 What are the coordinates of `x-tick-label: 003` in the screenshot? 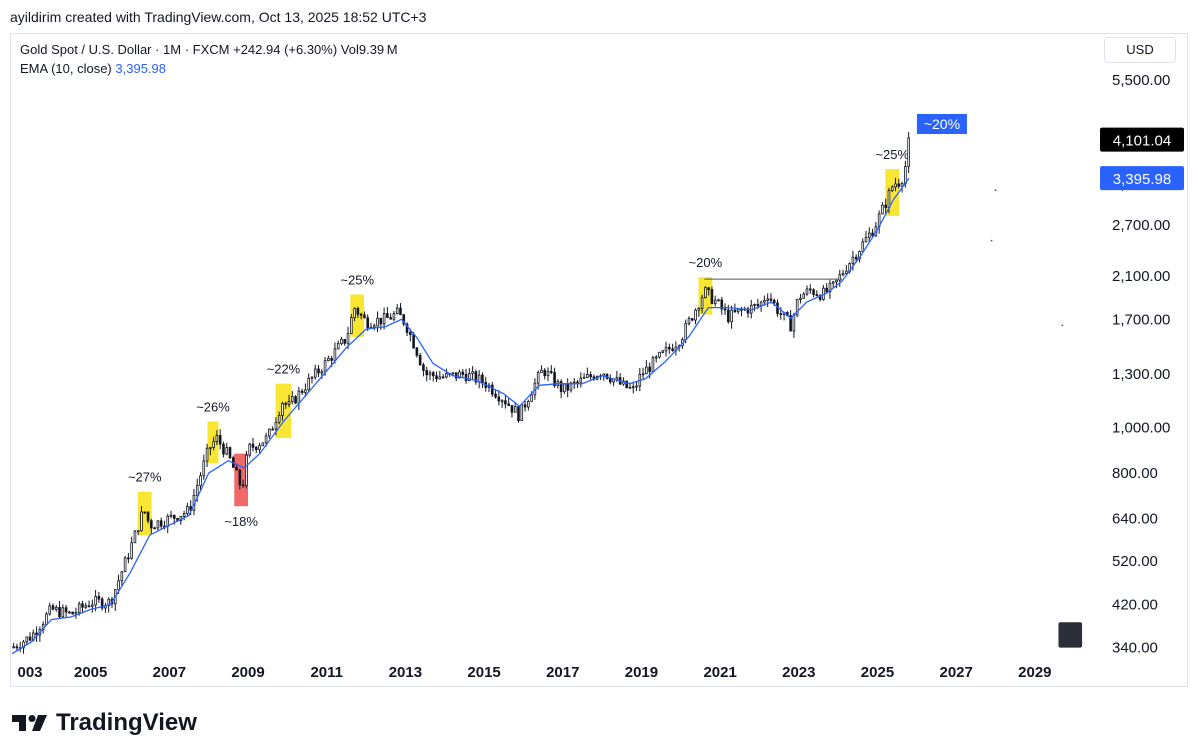 It's located at (29, 672).